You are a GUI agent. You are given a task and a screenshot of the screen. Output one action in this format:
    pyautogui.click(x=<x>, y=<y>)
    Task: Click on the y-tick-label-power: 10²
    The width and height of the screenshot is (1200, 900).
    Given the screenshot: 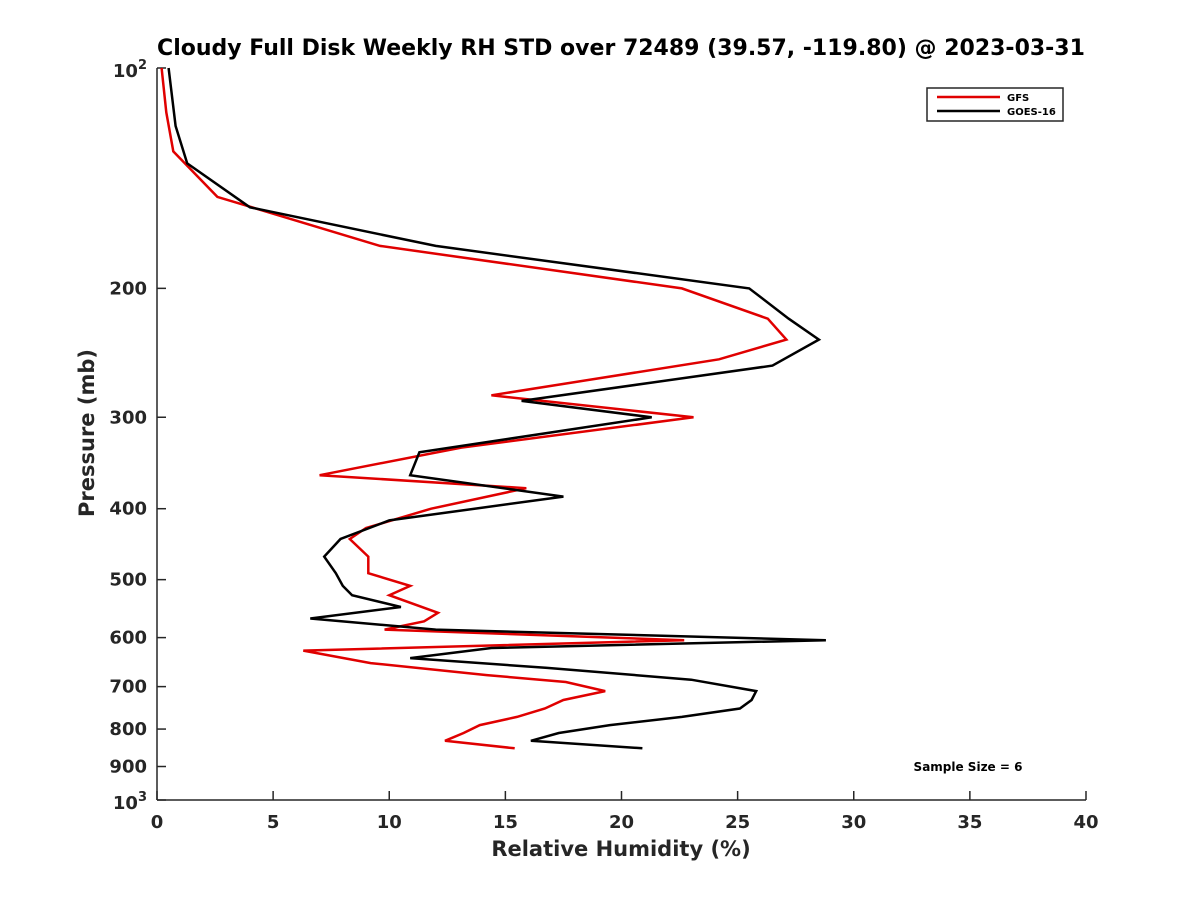 What is the action you would take?
    pyautogui.click(x=130, y=70)
    